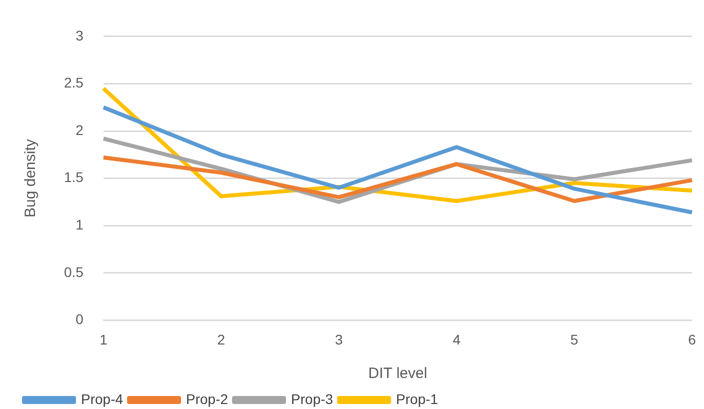 The width and height of the screenshot is (704, 409). I want to click on legend-label: Prop-4, so click(102, 398).